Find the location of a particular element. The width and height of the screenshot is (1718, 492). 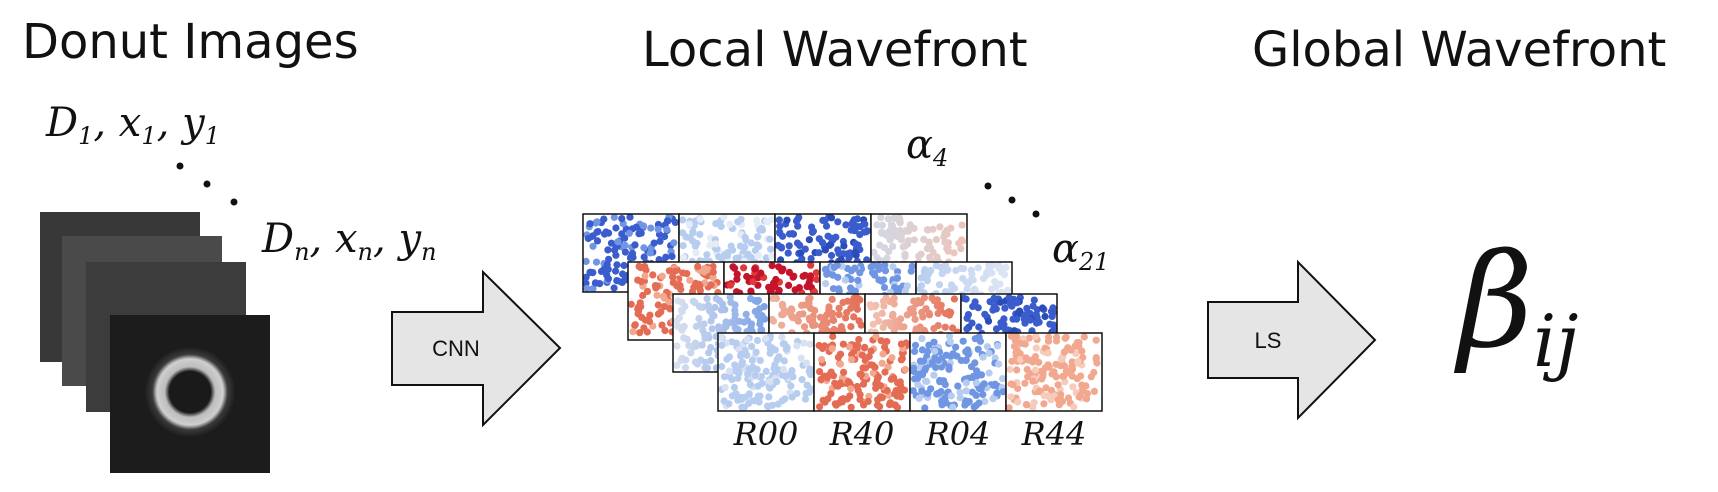

global-wavefront-title: Global Wavefront is located at coordinates (1459, 50).